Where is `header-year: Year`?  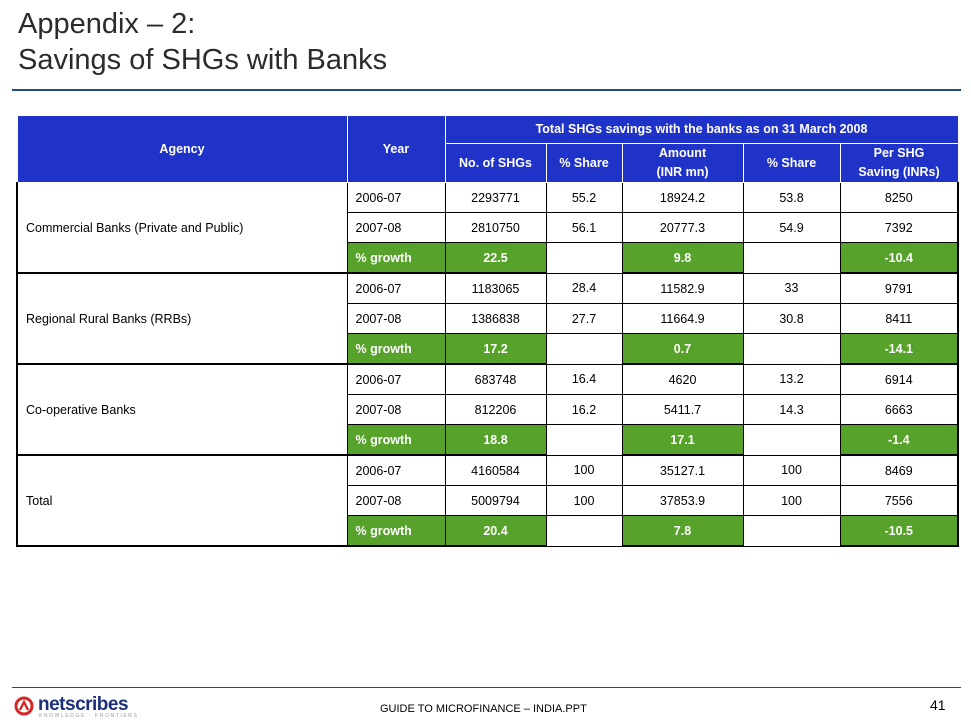
header-year: Year is located at coordinates (396, 149).